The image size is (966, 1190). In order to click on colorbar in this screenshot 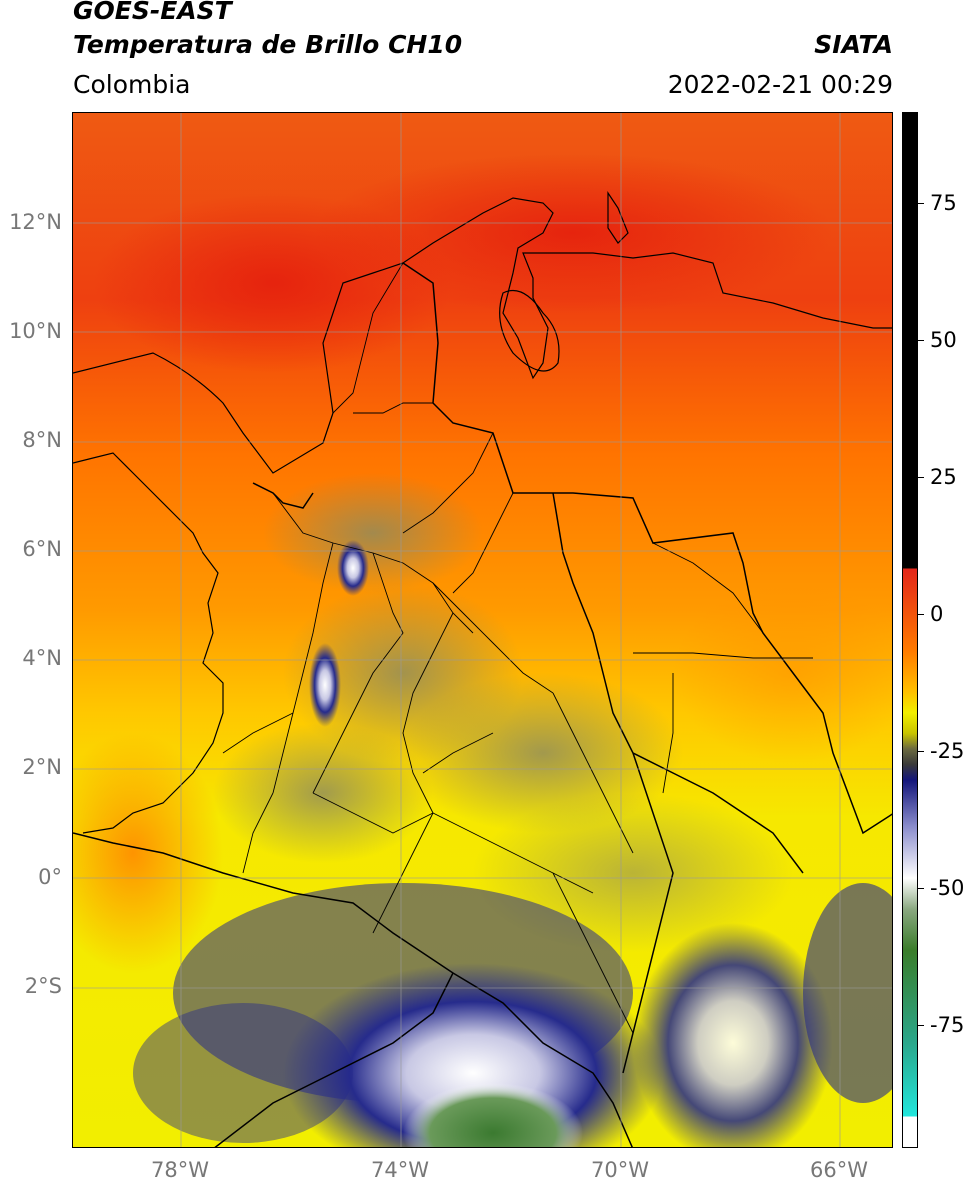, I will do `click(910, 630)`.